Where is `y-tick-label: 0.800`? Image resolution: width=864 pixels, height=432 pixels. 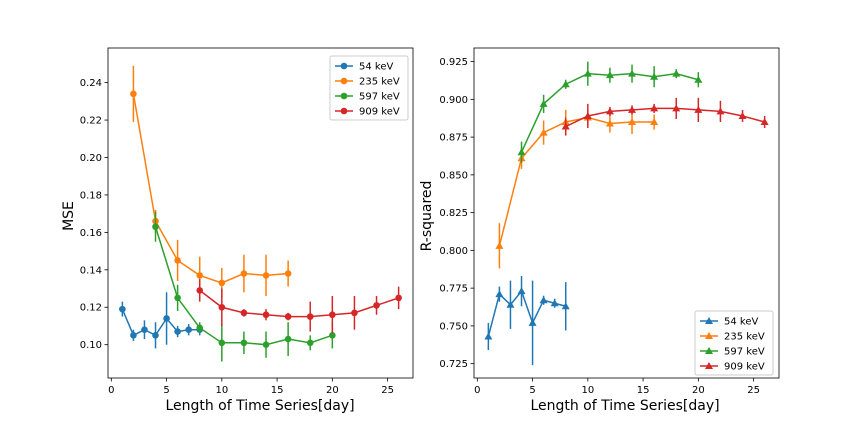
y-tick-label: 0.800 is located at coordinates (453, 251).